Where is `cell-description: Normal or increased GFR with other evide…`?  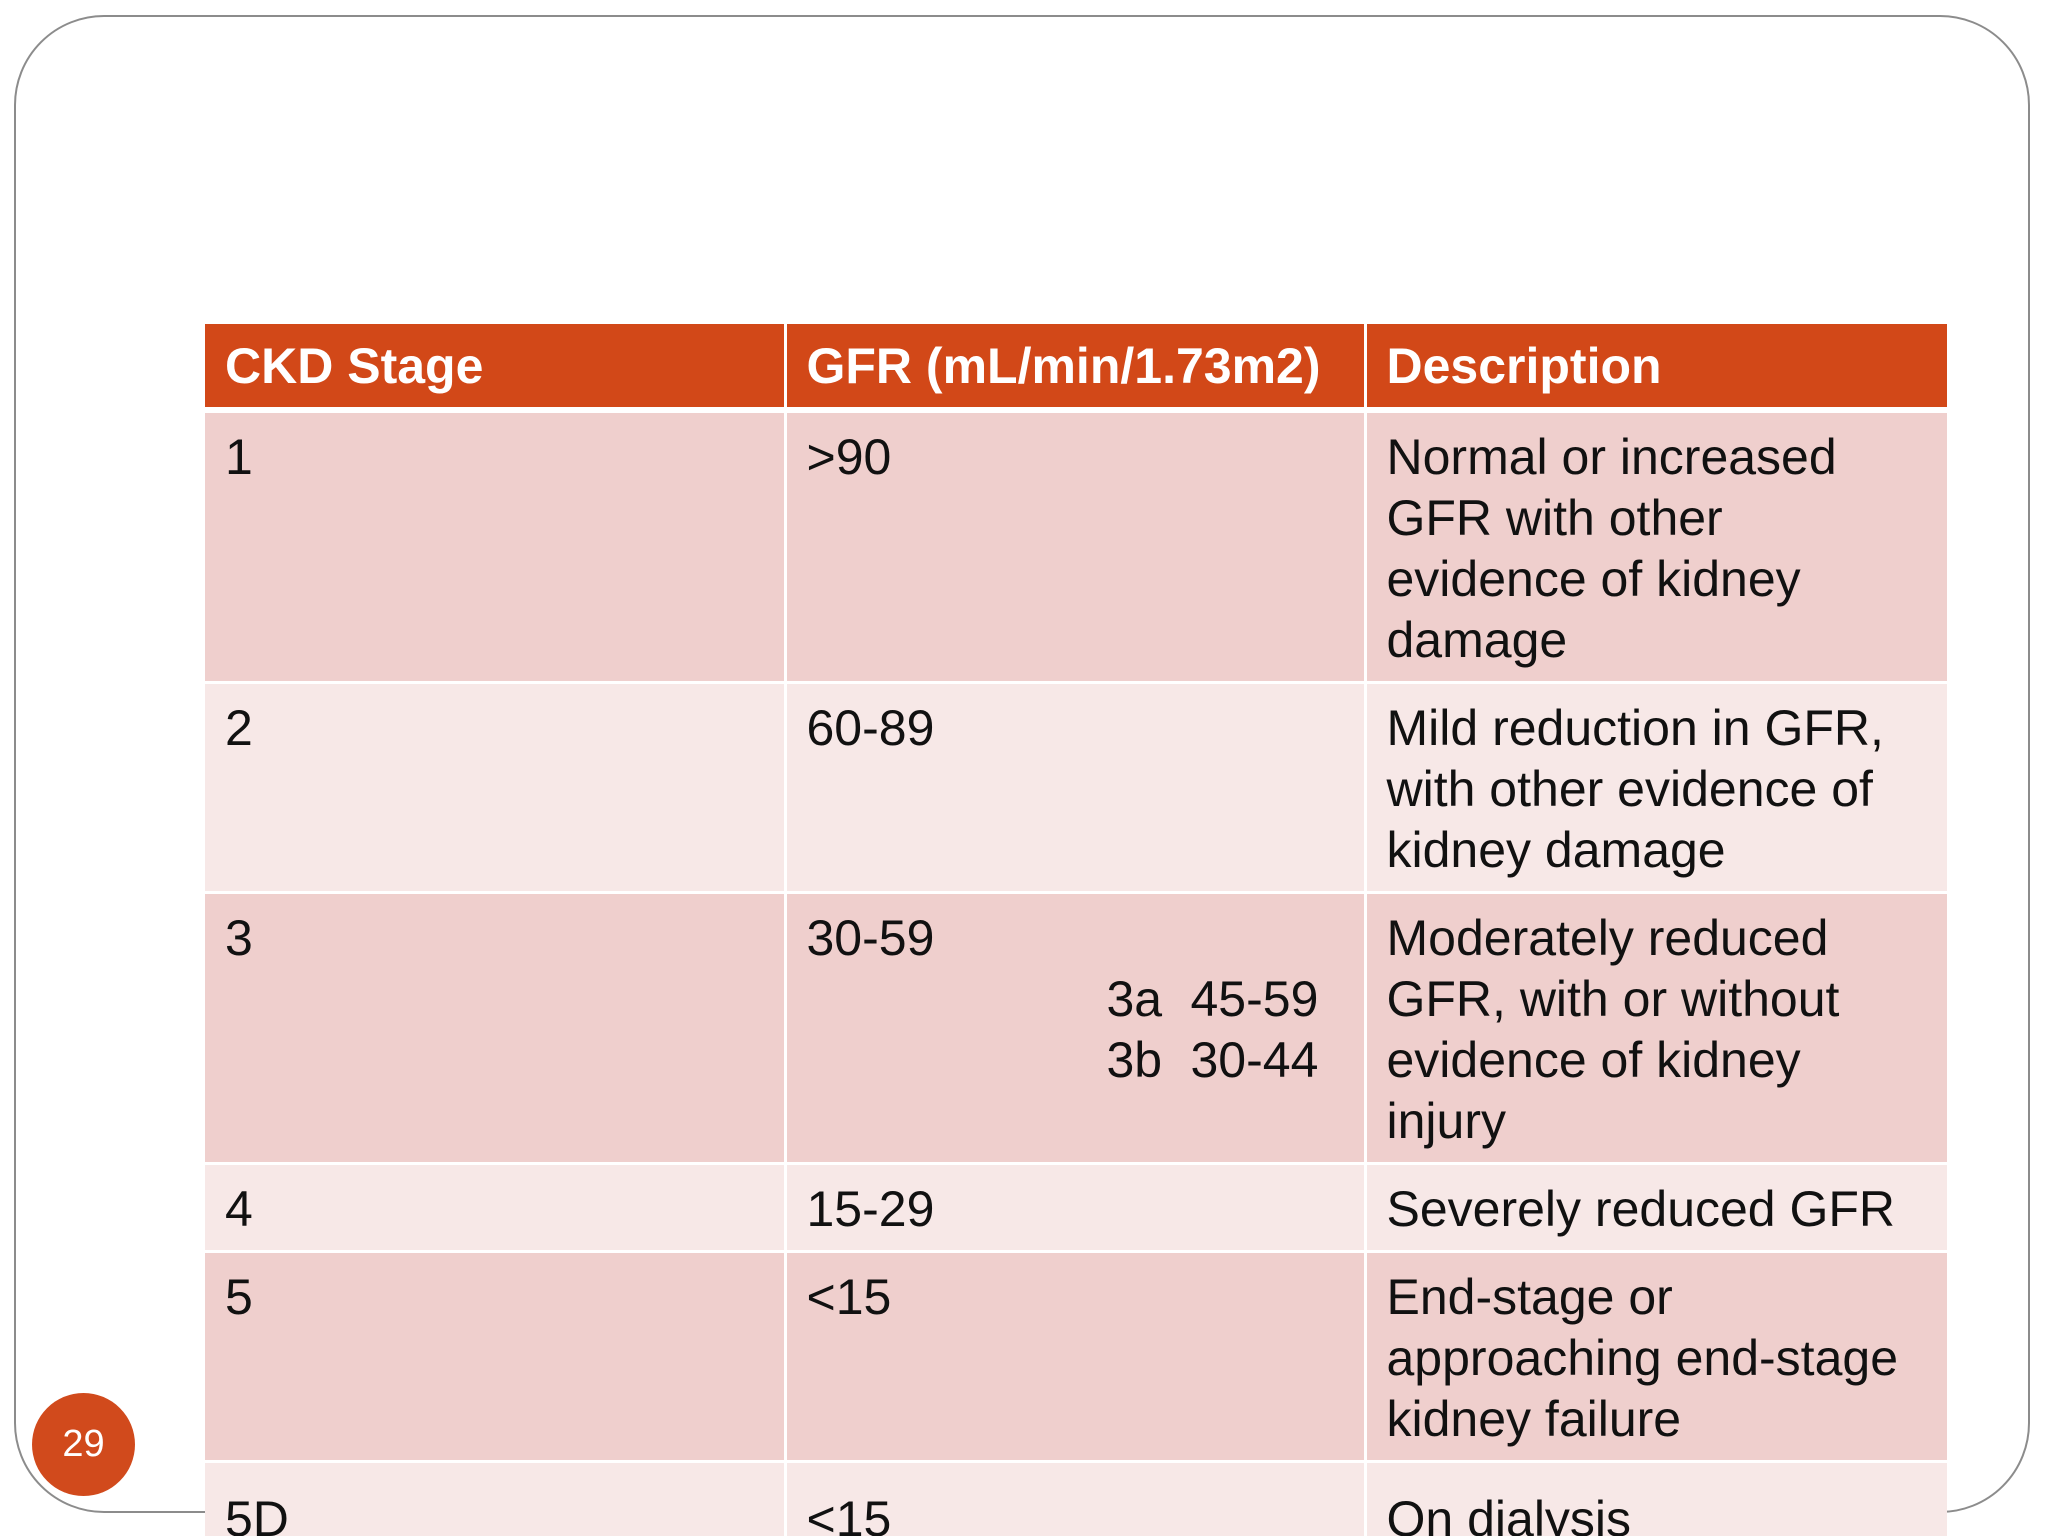 cell-description: Normal or increased GFR with other evide… is located at coordinates (1656, 547).